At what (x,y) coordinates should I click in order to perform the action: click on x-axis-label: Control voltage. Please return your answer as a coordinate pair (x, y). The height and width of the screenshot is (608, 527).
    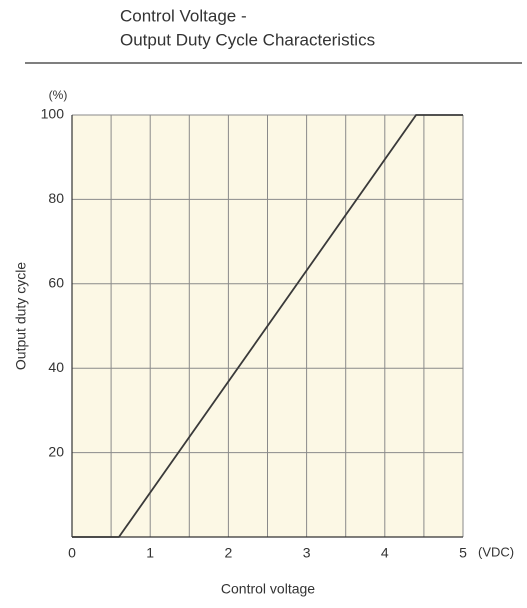
    Looking at the image, I should click on (268, 589).